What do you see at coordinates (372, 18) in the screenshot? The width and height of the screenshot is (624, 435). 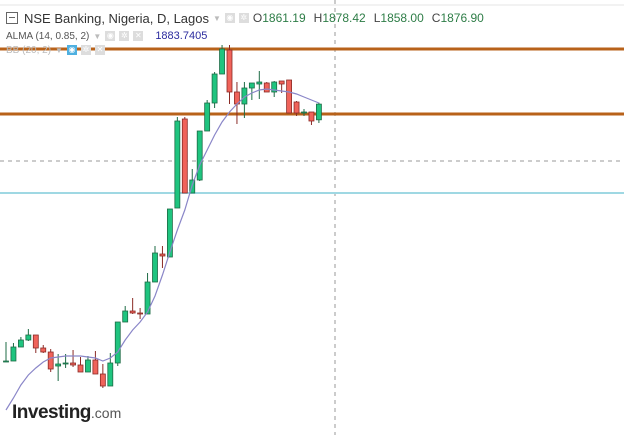 I see `ohlc-values: O1861.19 H1878.42 L1858.00 C1876.90` at bounding box center [372, 18].